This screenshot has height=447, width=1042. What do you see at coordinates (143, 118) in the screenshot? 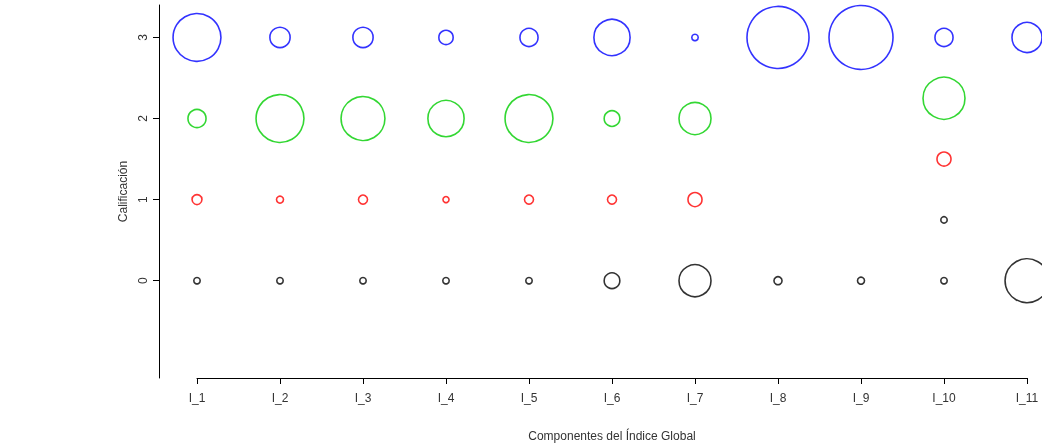
I see `y-tick-label: 2` at bounding box center [143, 118].